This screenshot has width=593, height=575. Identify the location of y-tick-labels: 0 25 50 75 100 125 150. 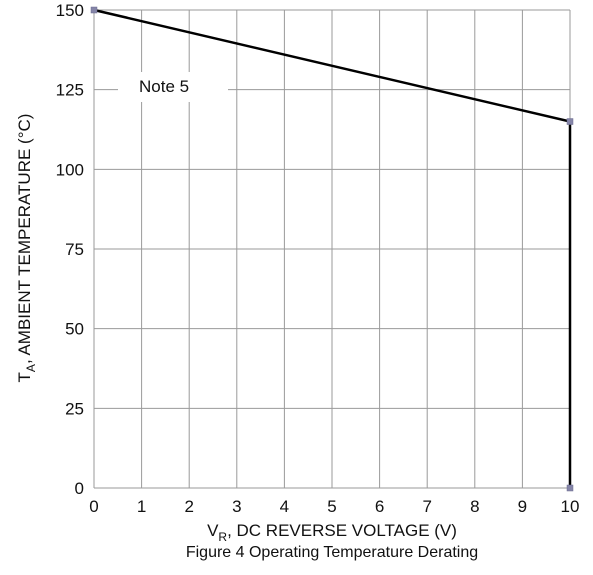
(70, 249).